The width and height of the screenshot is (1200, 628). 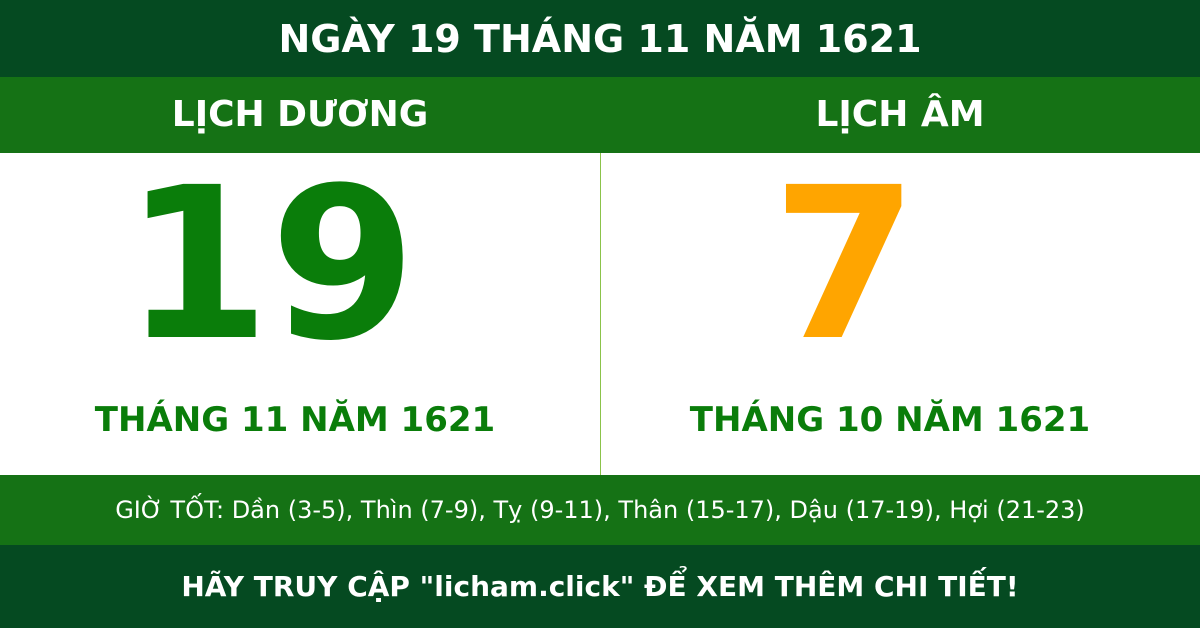 What do you see at coordinates (600, 115) in the screenshot?
I see `label-bar` at bounding box center [600, 115].